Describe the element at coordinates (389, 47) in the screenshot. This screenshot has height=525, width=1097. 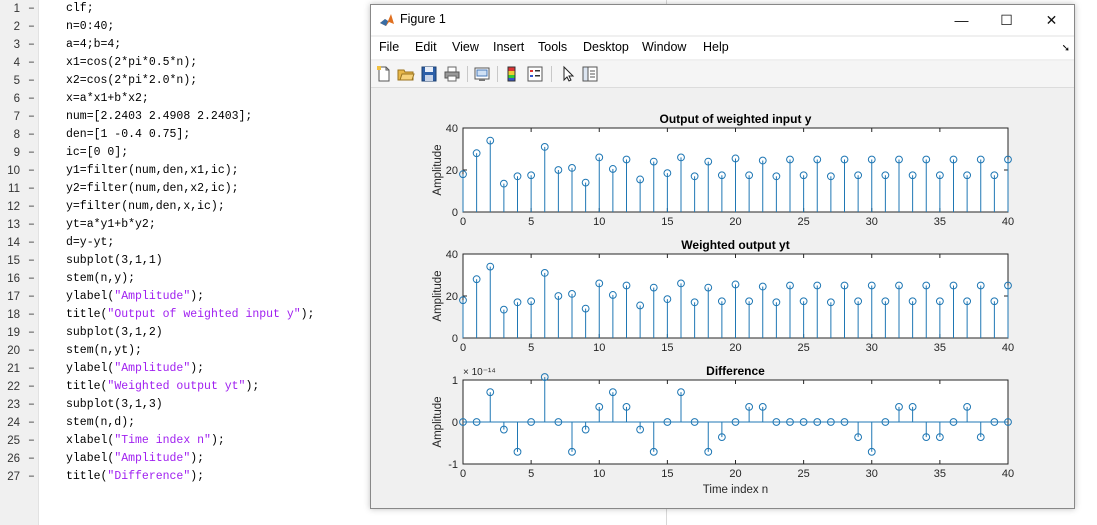
I see `menu-file: File` at that location.